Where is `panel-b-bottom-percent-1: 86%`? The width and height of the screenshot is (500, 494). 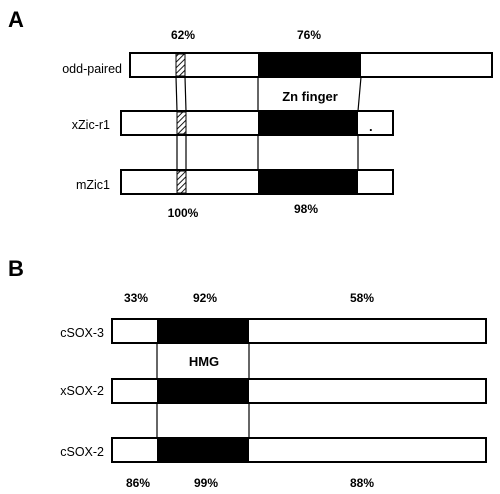 panel-b-bottom-percent-1: 86% is located at coordinates (138, 483).